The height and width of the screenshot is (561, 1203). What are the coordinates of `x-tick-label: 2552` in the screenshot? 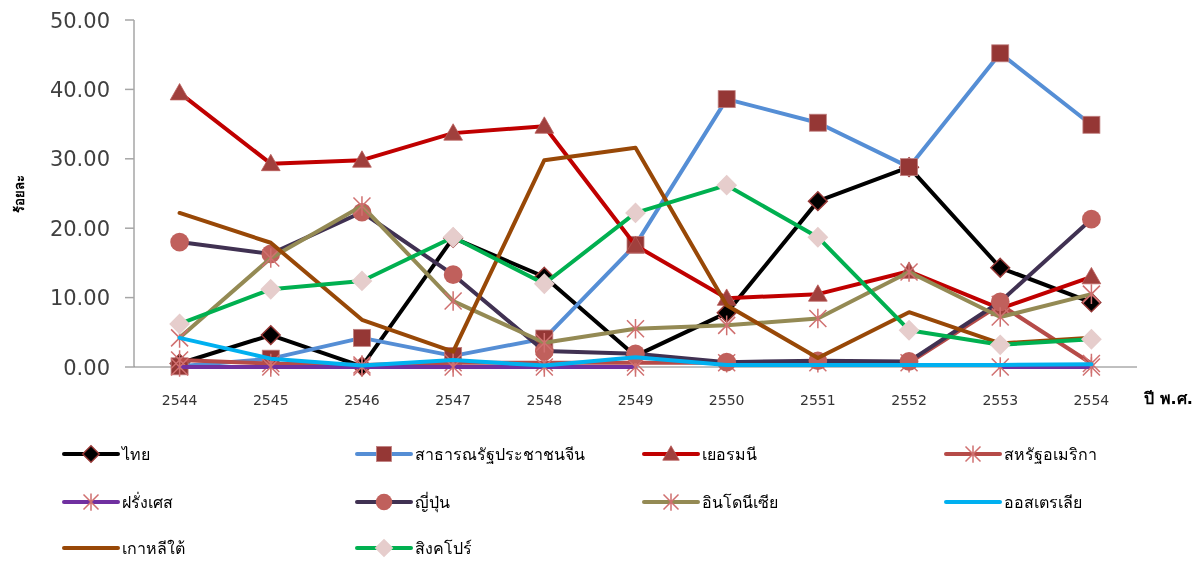 It's located at (909, 400).